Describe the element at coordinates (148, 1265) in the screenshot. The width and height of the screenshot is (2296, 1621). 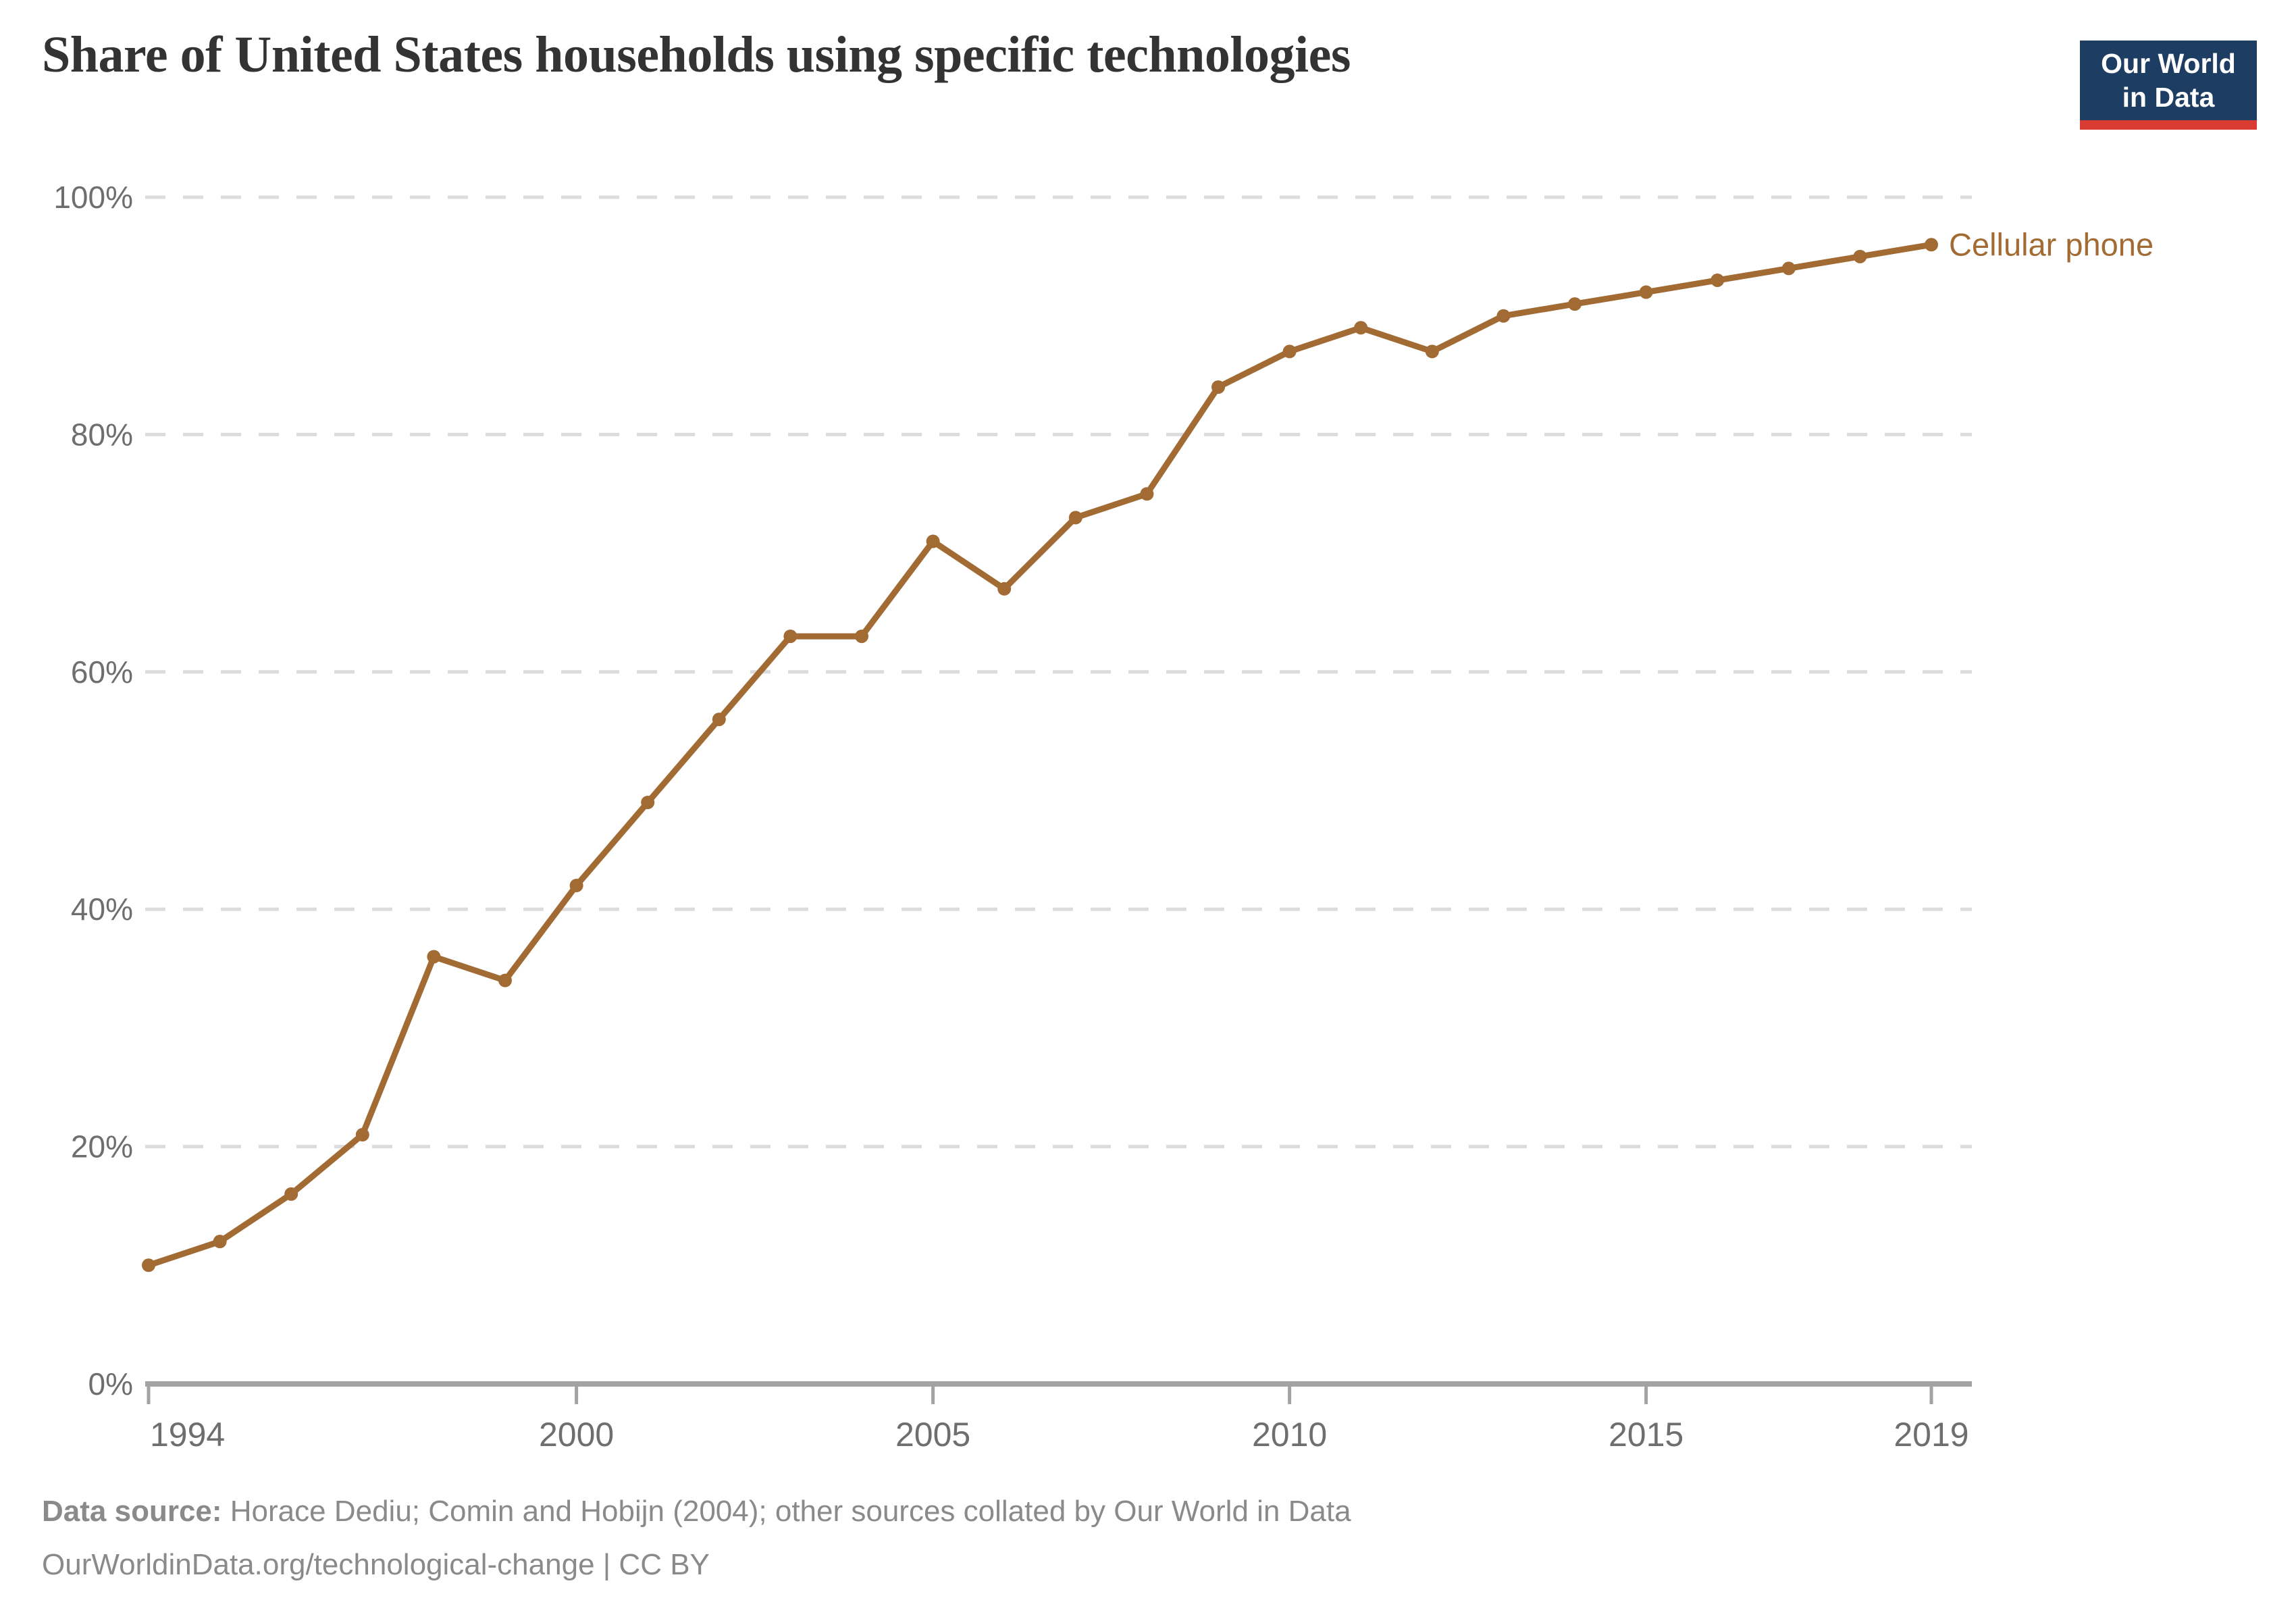
I see `data-point-1994` at that location.